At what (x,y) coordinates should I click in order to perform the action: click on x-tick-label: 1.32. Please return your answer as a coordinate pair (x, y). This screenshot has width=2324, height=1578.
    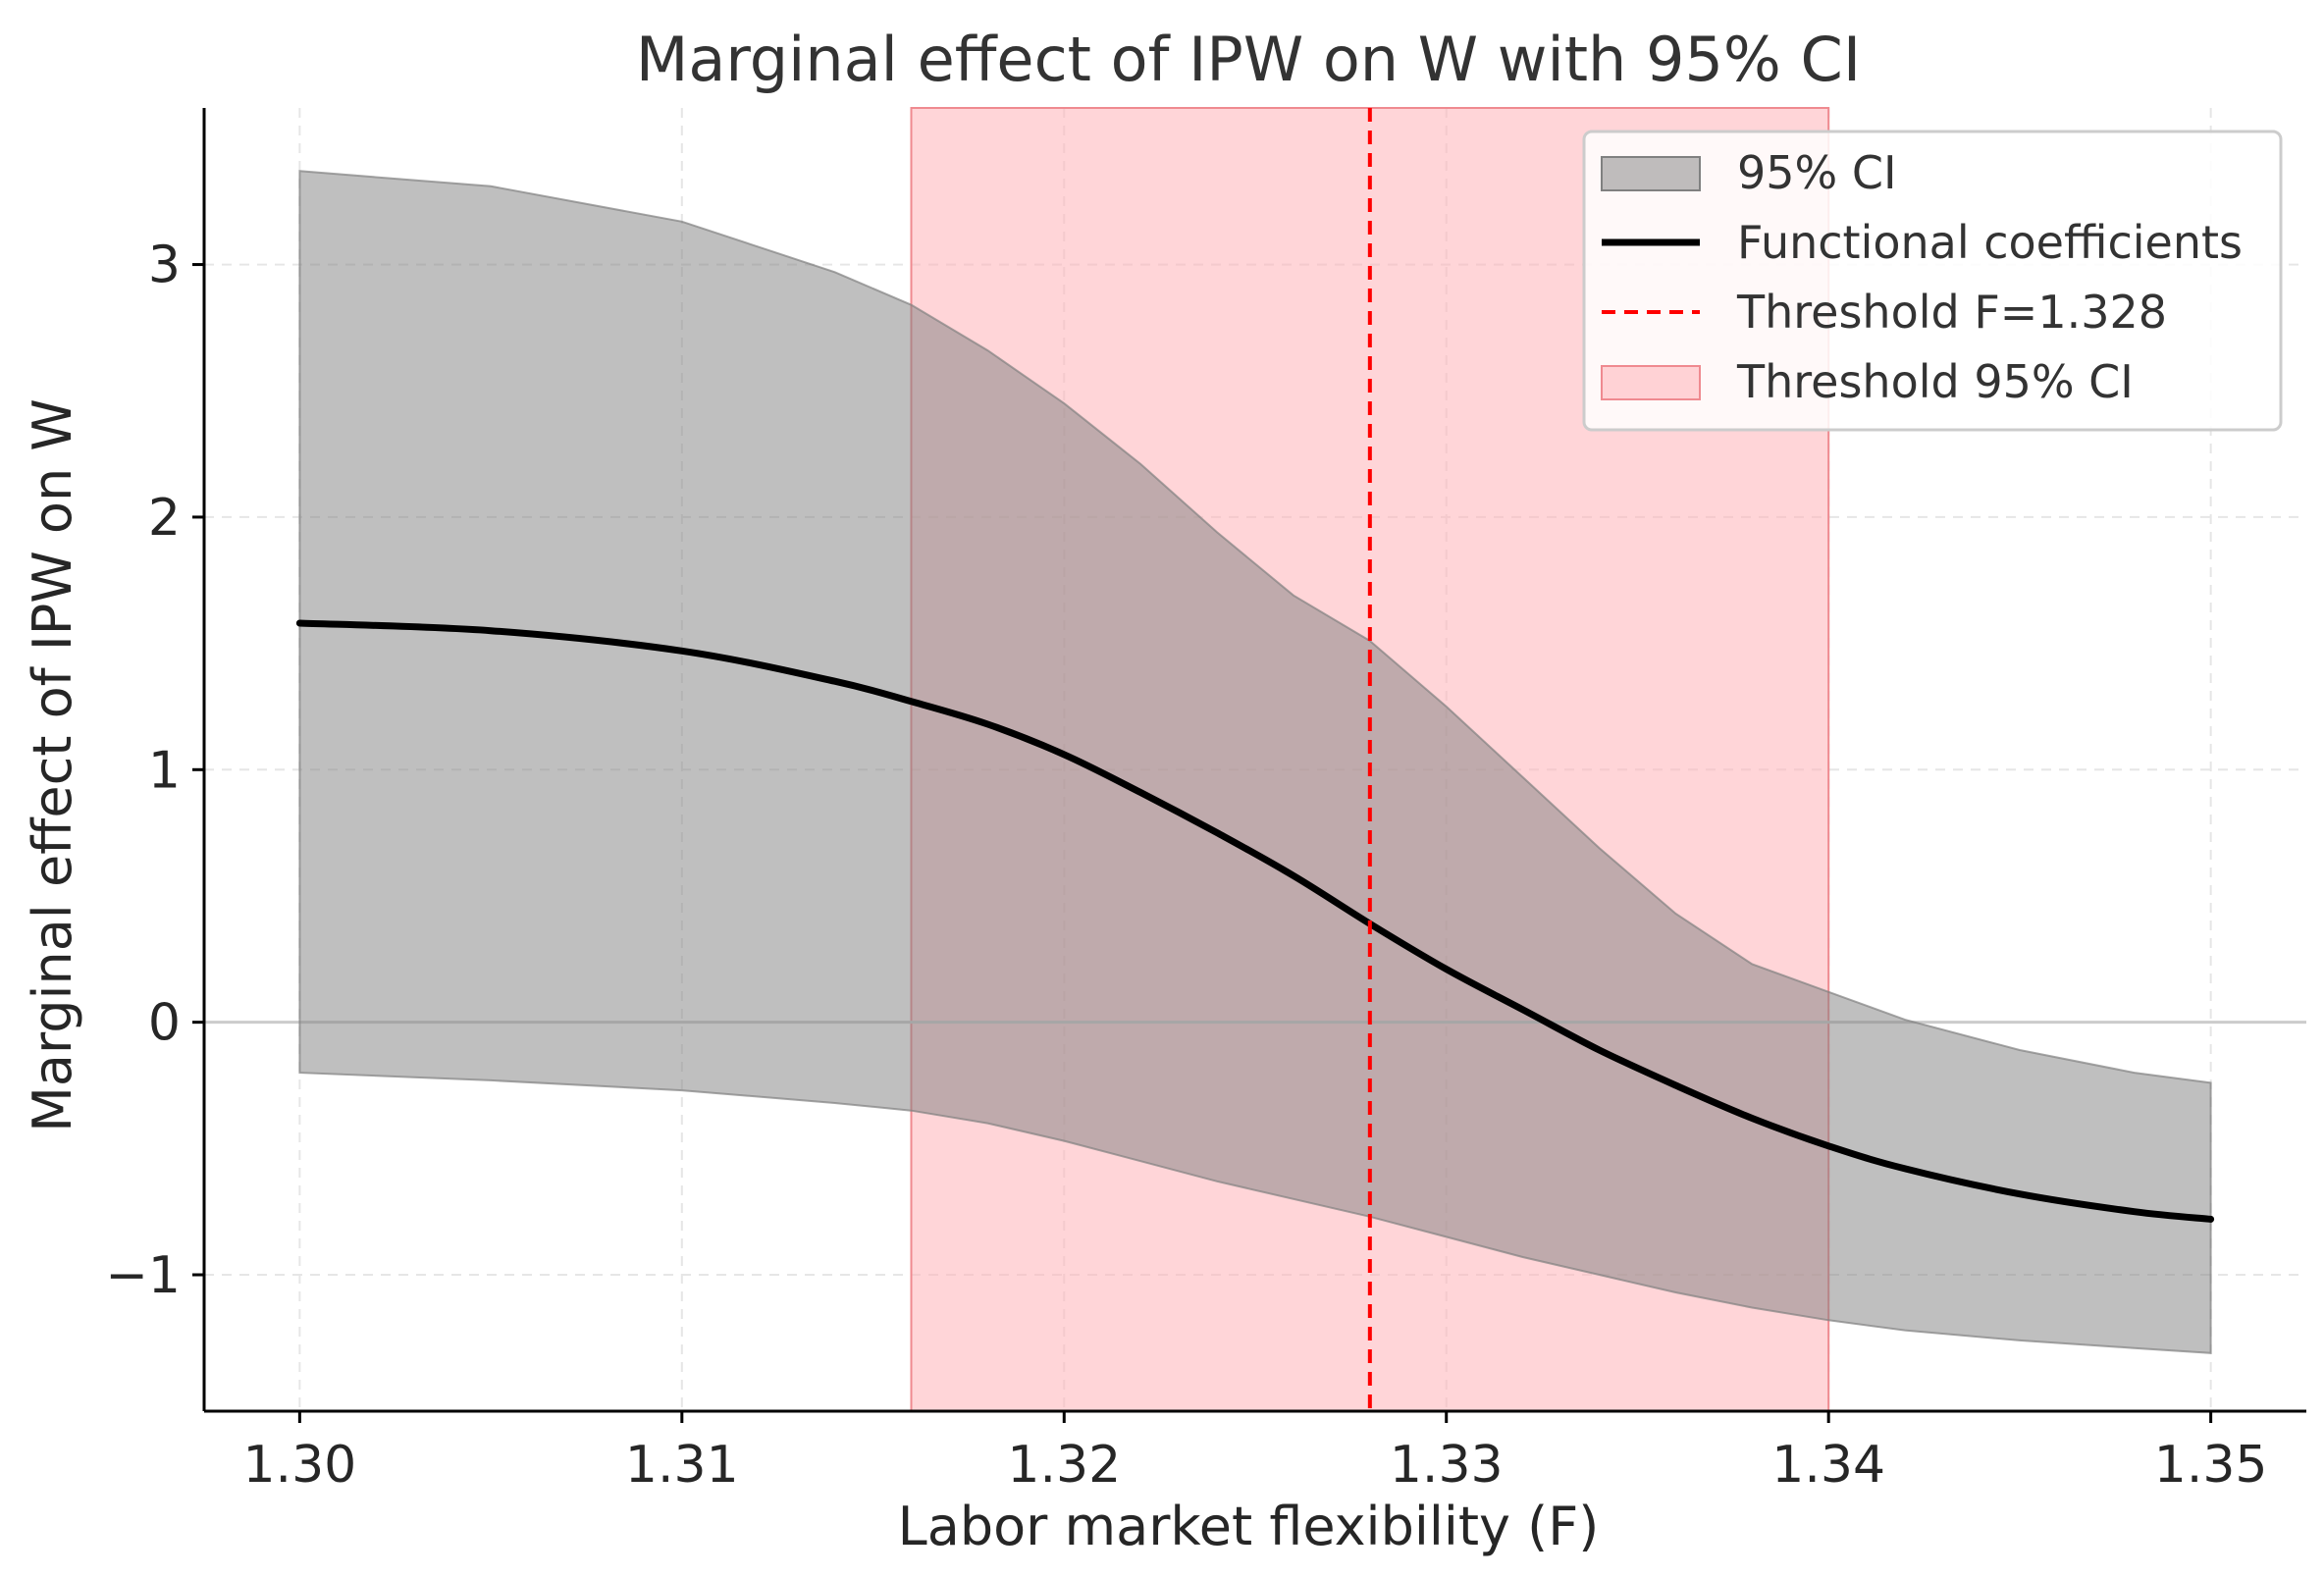
    Looking at the image, I should click on (1064, 1465).